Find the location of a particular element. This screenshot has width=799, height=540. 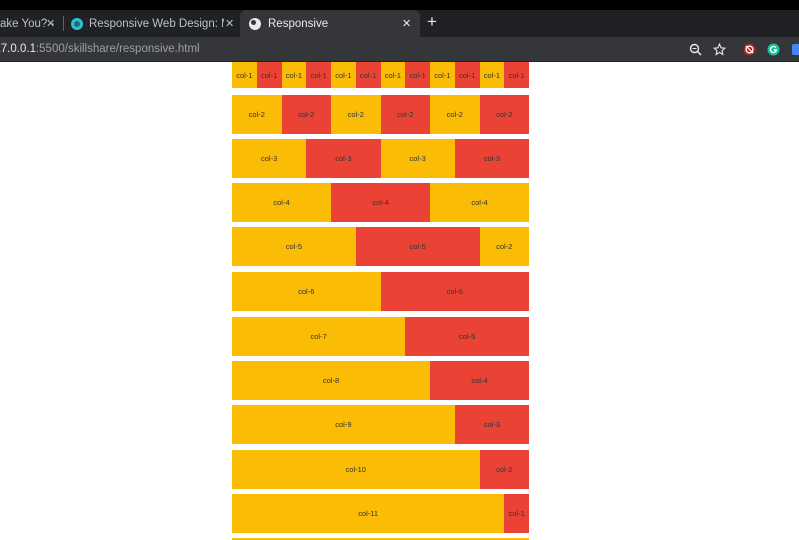

grid-cell: col-10 is located at coordinates (356, 469).